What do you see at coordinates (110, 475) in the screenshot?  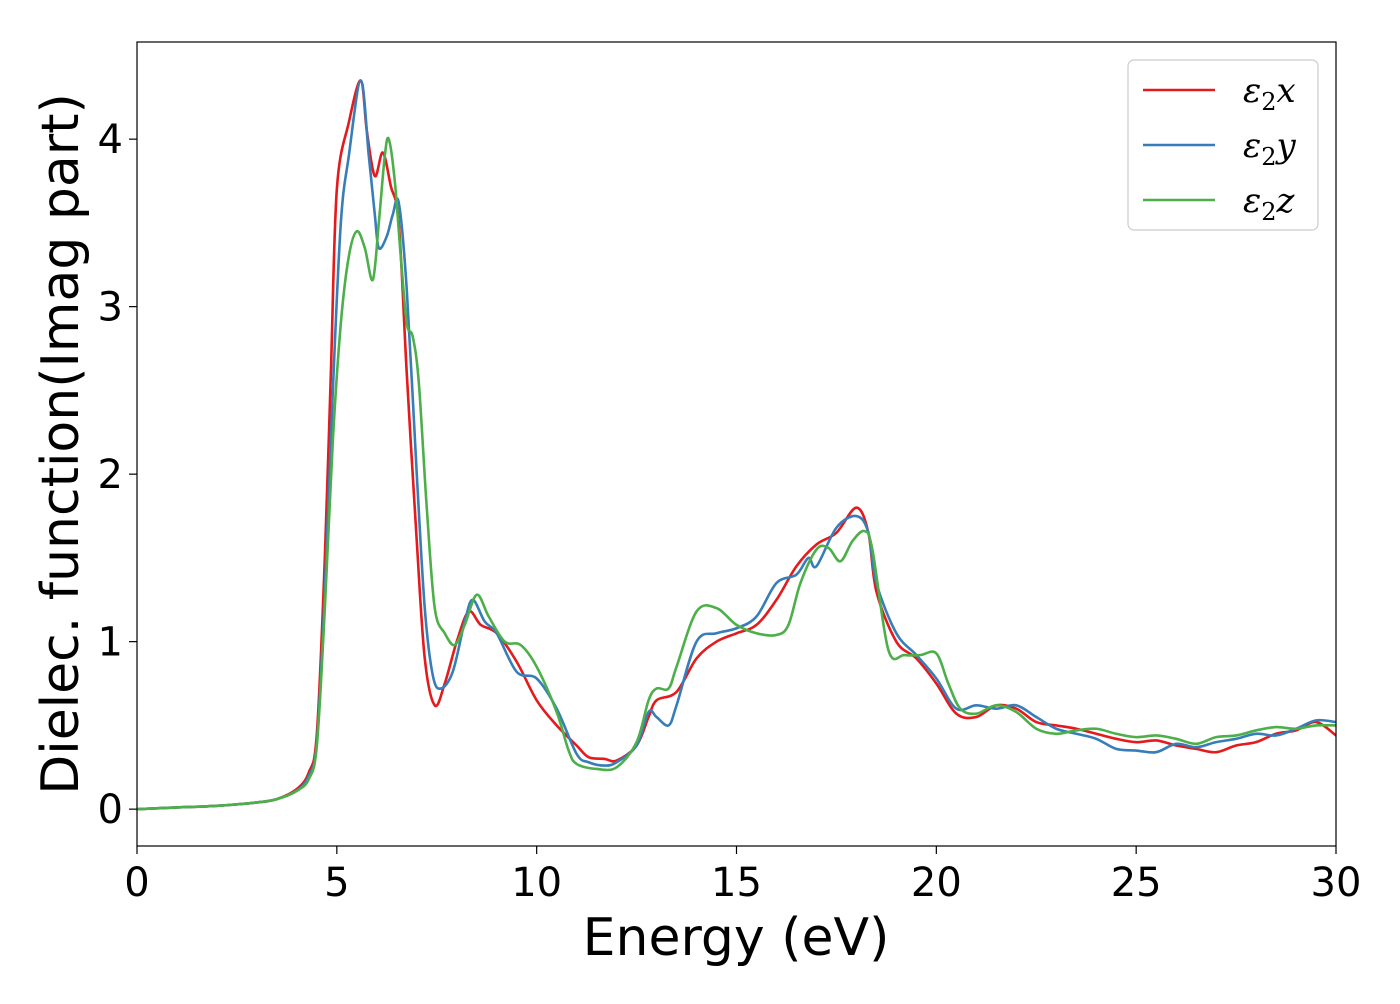 I see `y-tick-label: 2` at bounding box center [110, 475].